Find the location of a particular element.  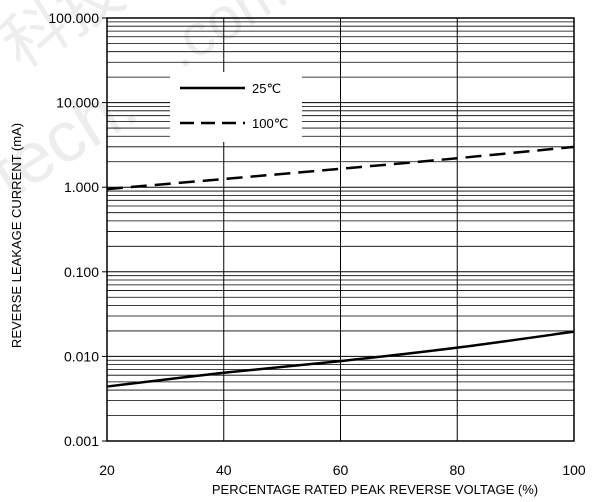

x-tick-label: 40 is located at coordinates (224, 470).